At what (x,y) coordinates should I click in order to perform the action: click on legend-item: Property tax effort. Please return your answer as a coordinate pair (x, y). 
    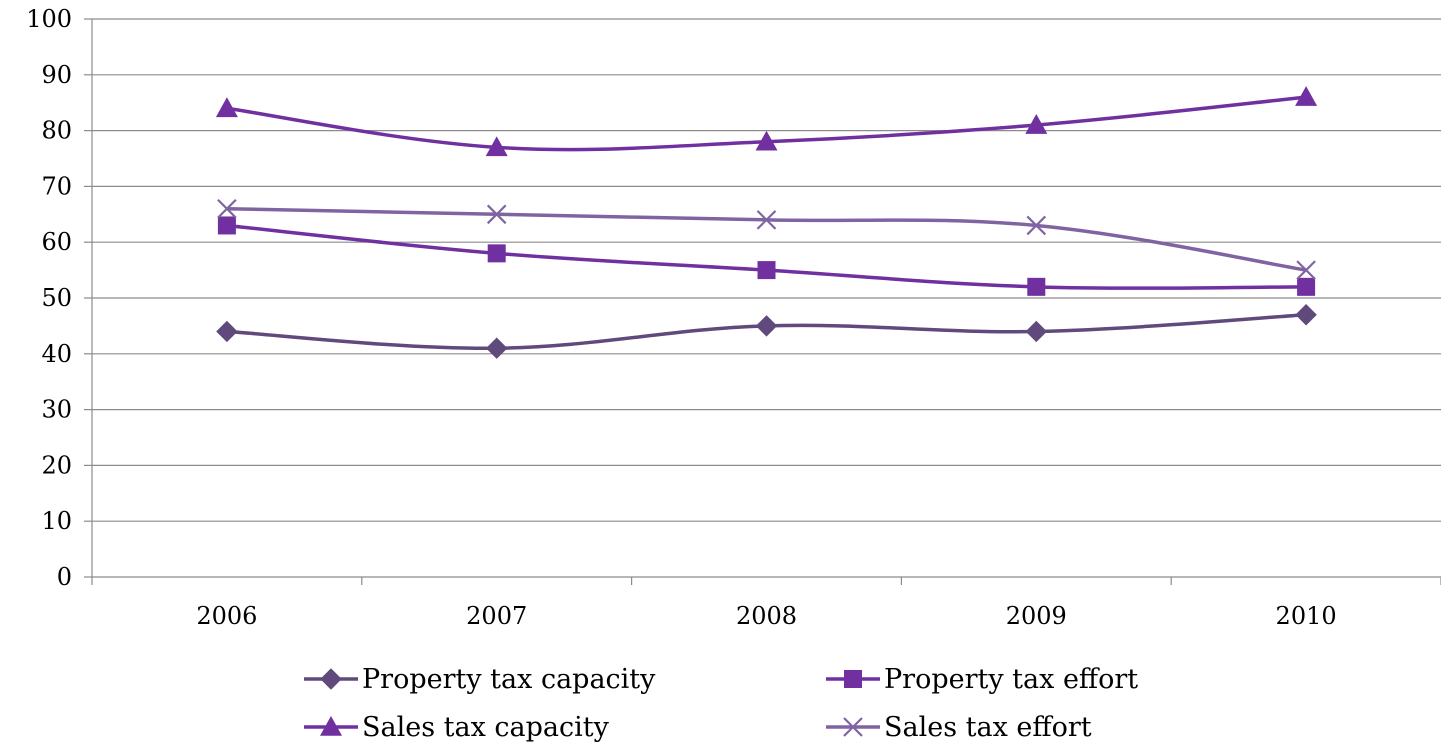
    Looking at the image, I should click on (982, 679).